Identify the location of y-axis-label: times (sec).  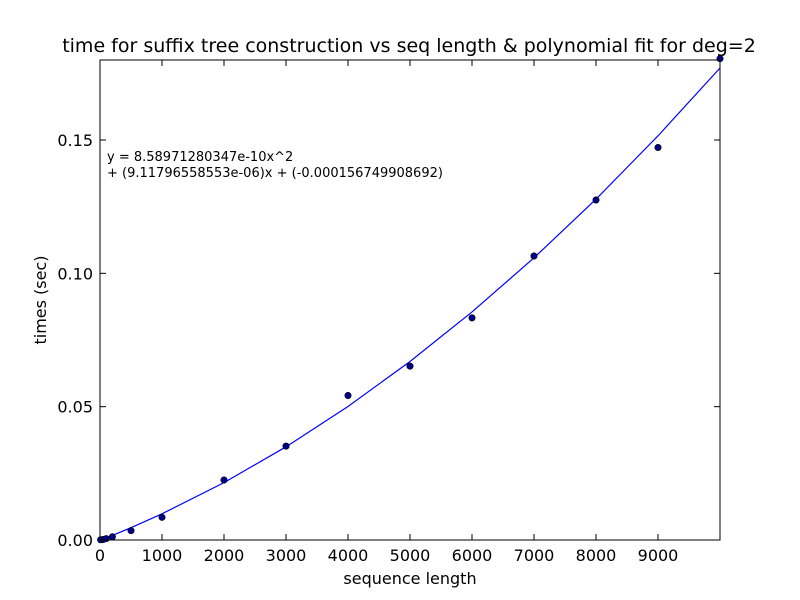
(40, 299).